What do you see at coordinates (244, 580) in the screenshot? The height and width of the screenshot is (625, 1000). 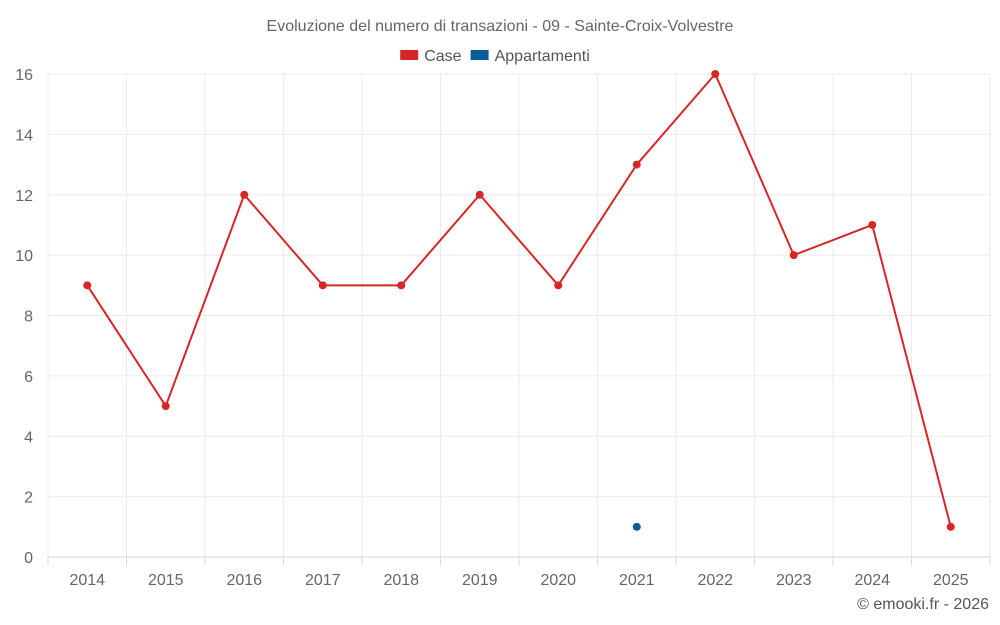 I see `x-tick-label: 2016` at bounding box center [244, 580].